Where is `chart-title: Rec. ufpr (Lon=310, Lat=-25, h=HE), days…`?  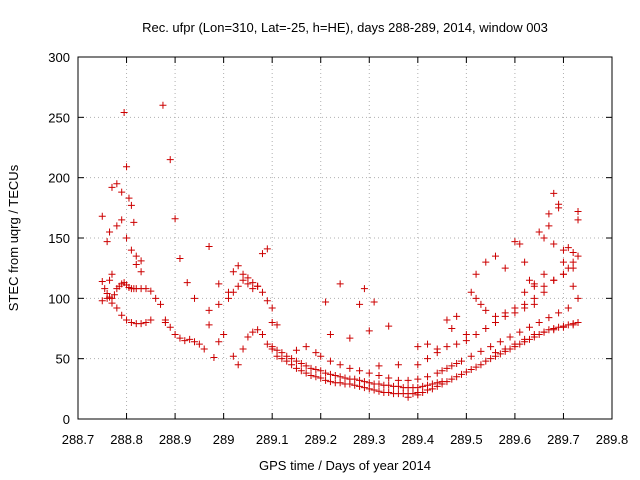
chart-title: Rec. ufpr (Lon=310, Lat=-25, h=HE), days… is located at coordinates (345, 27).